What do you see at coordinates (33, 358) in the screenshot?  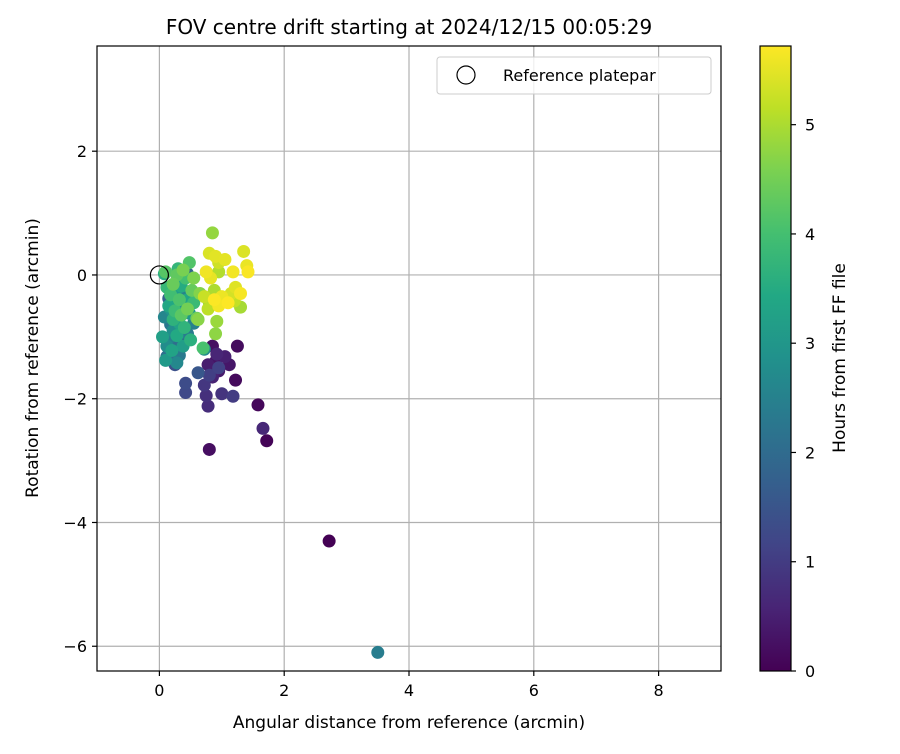 I see `y-axis-label: Rotation from reference (arcmin)` at bounding box center [33, 358].